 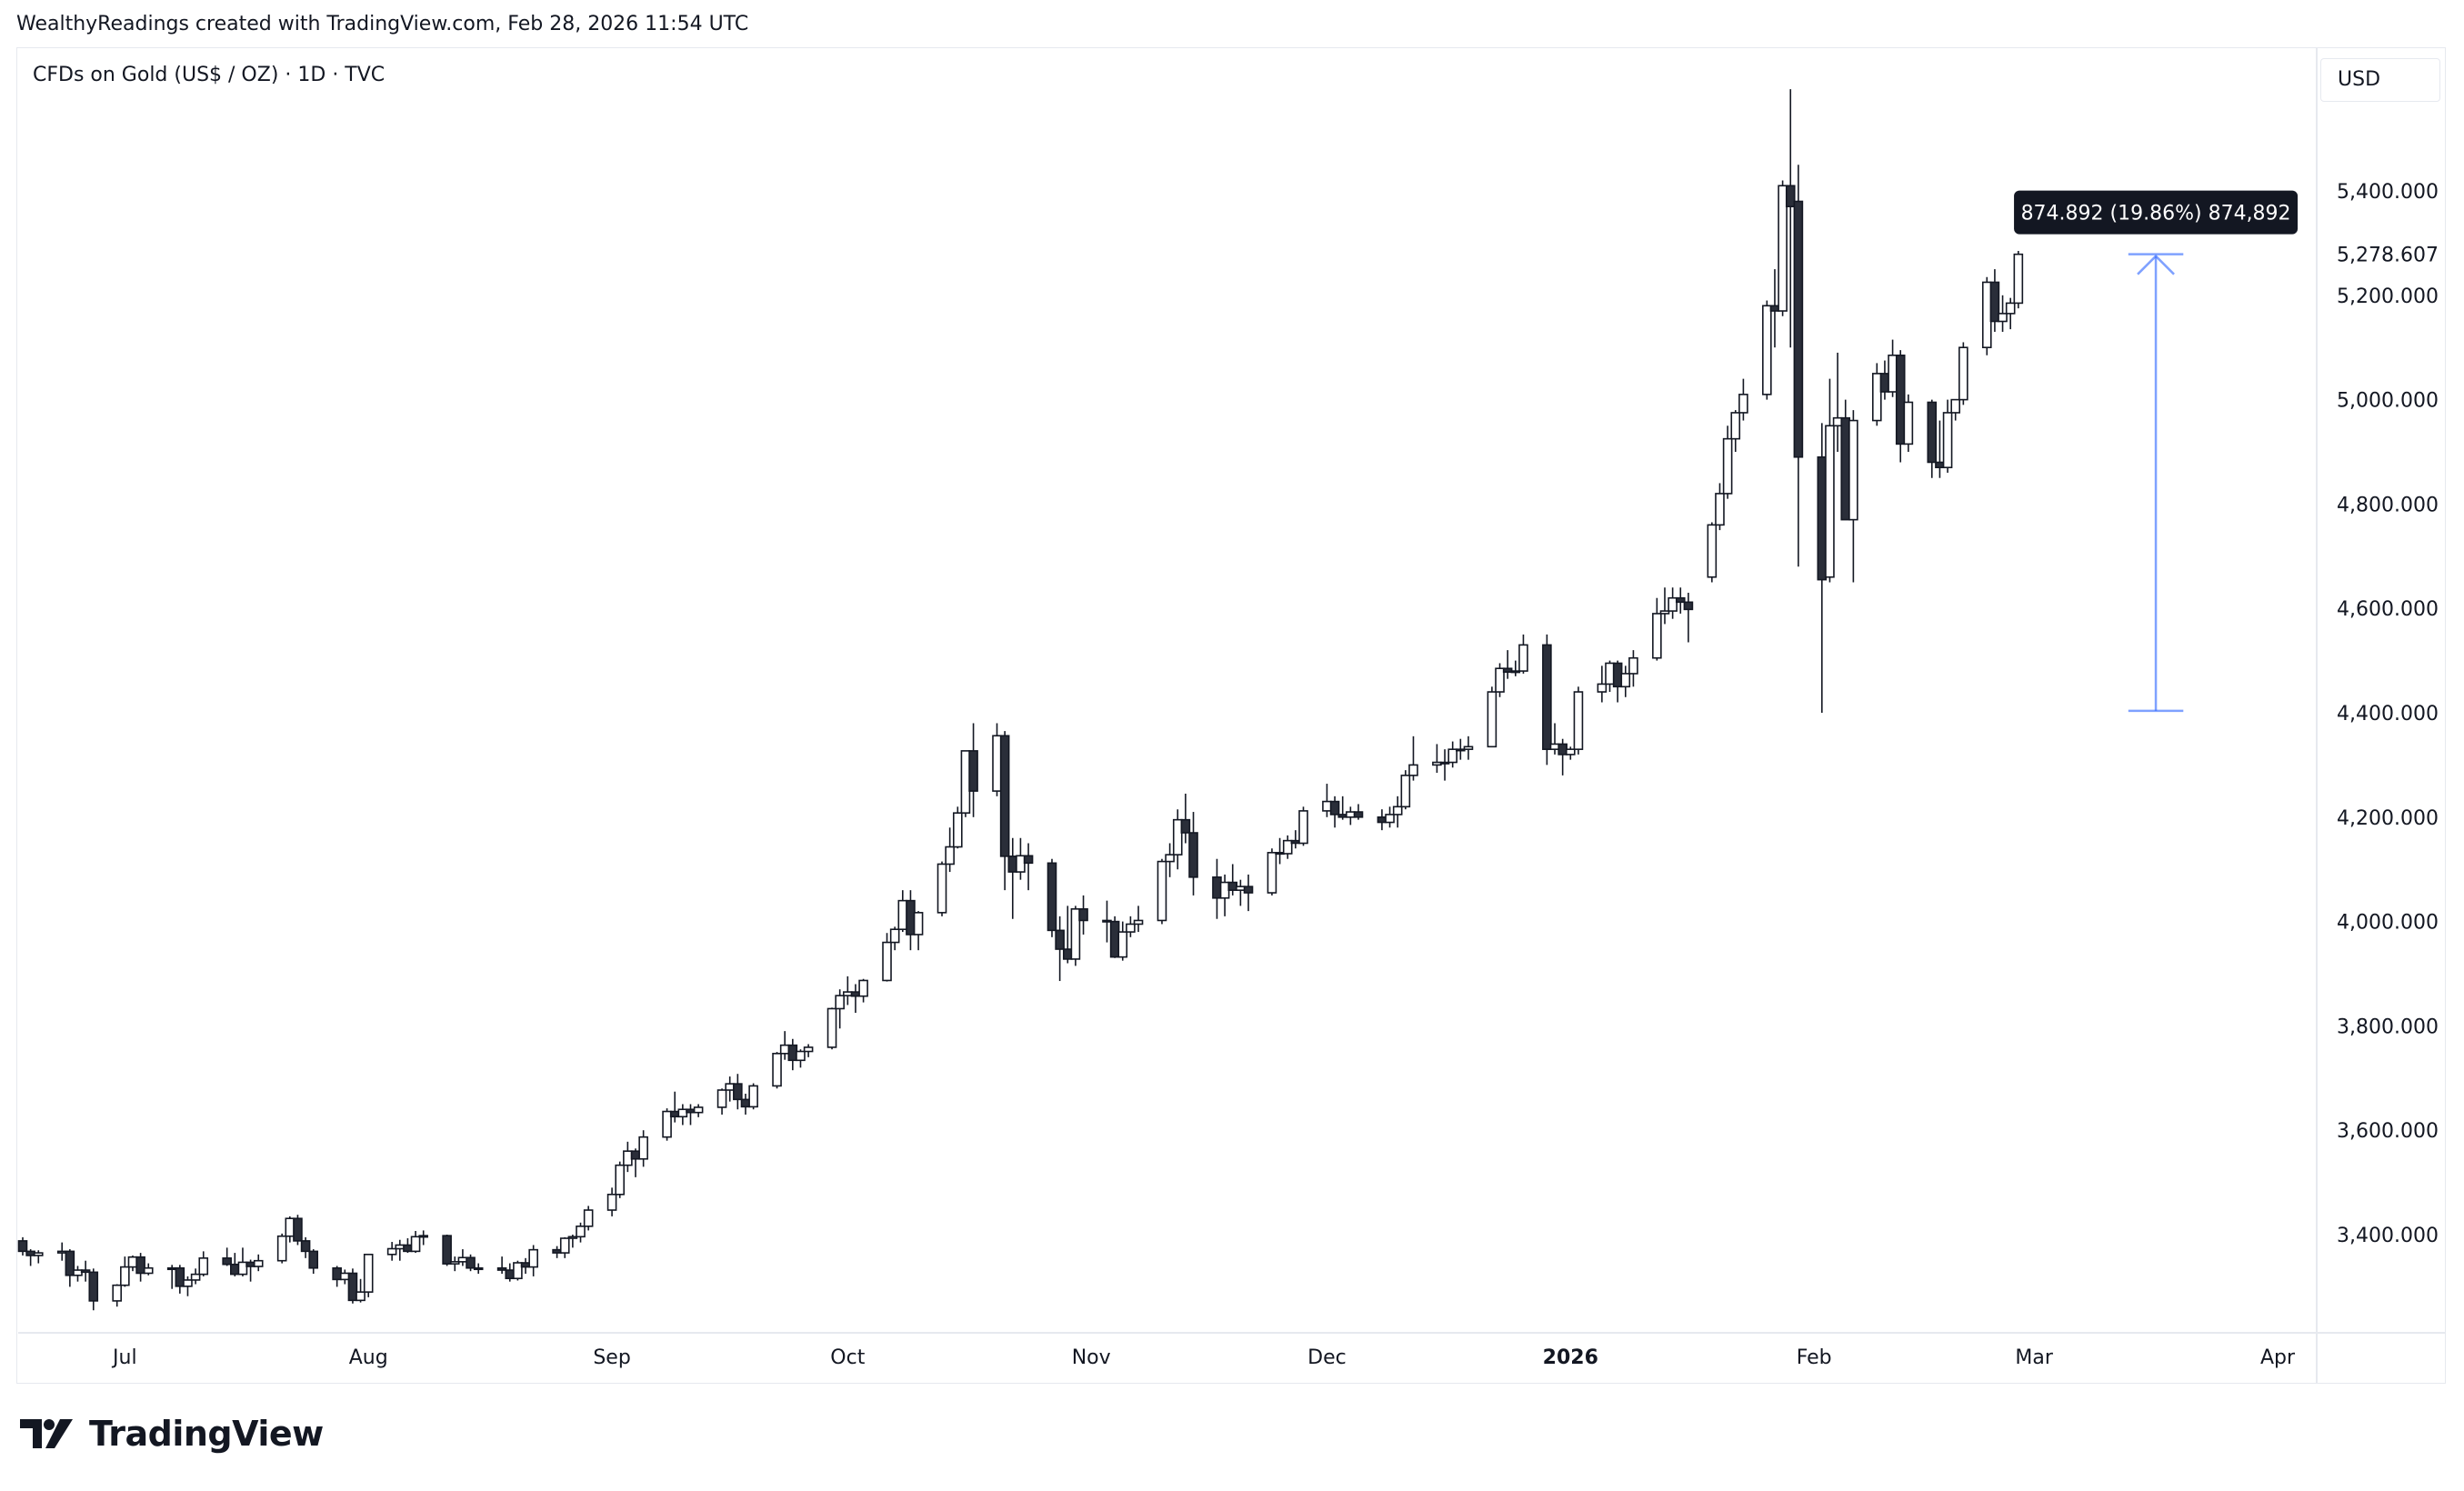 I want to click on time-tick-label: Apr, so click(x=2278, y=1357).